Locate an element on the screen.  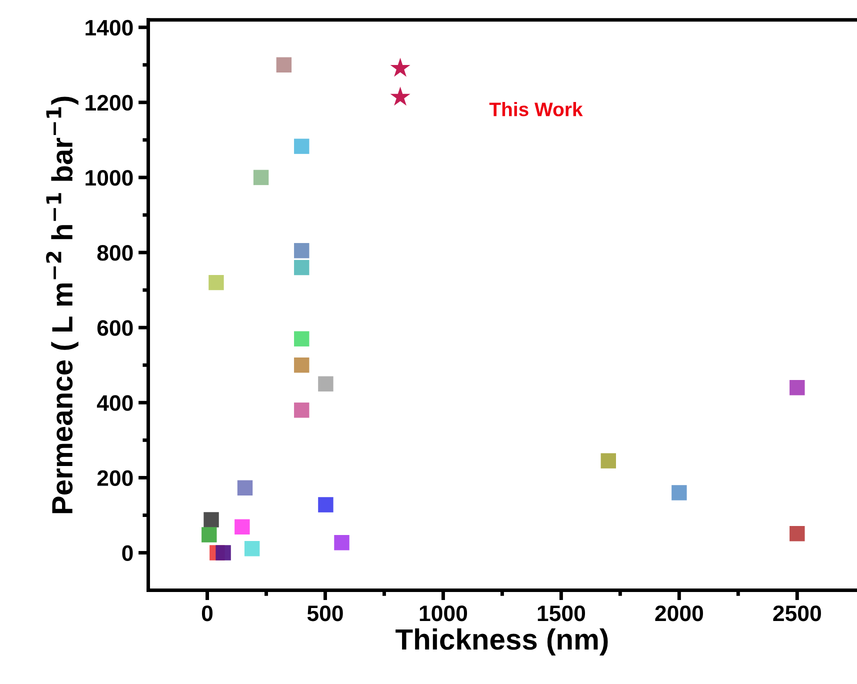
x-tick-label: 500 is located at coordinates (325, 613).